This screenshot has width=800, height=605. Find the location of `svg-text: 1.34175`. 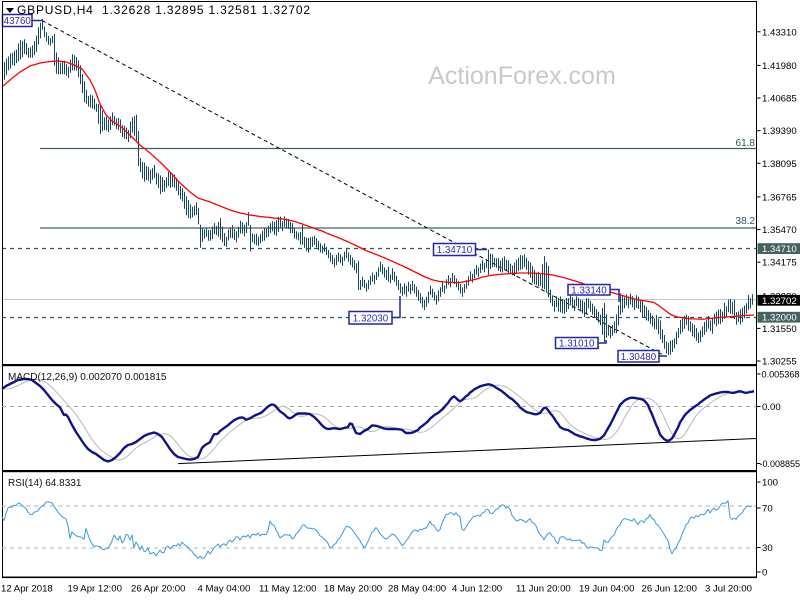

svg-text: 1.34175 is located at coordinates (779, 263).